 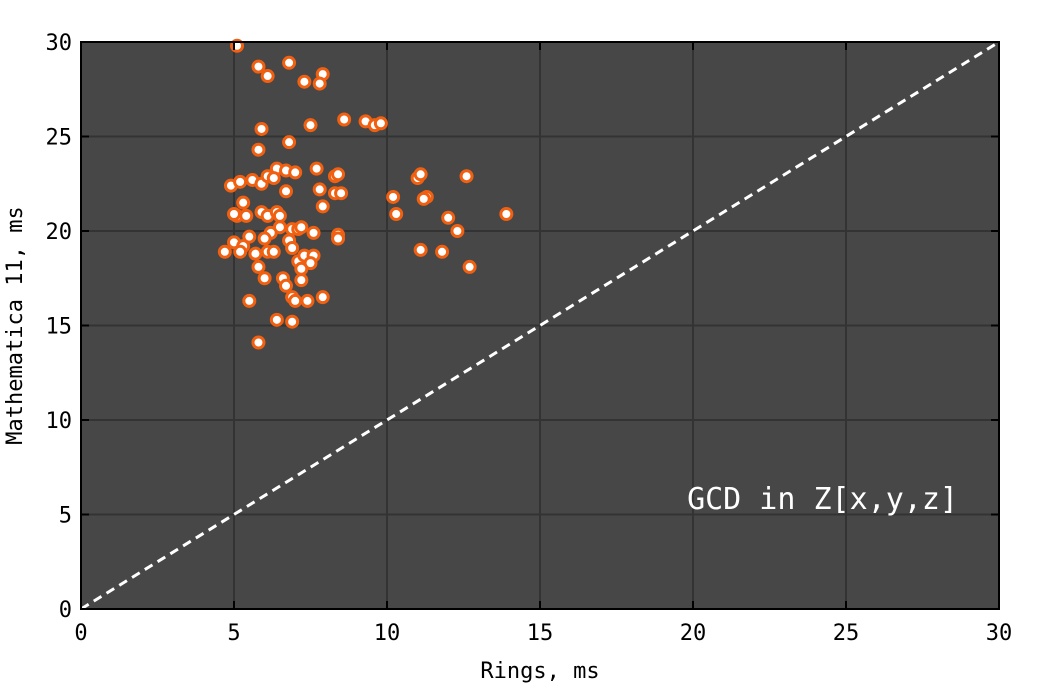 What do you see at coordinates (65, 516) in the screenshot?
I see `y-tick-label: 5` at bounding box center [65, 516].